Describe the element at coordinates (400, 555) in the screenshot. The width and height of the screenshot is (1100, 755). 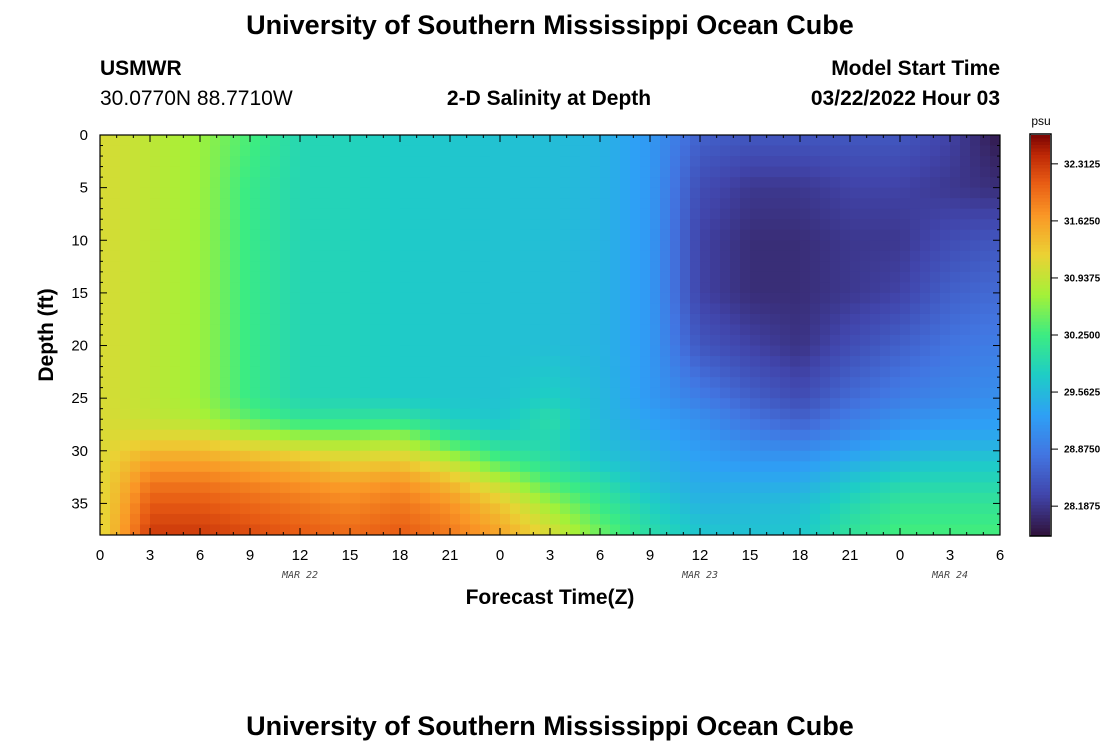
I see `x-tick-label: 18` at that location.